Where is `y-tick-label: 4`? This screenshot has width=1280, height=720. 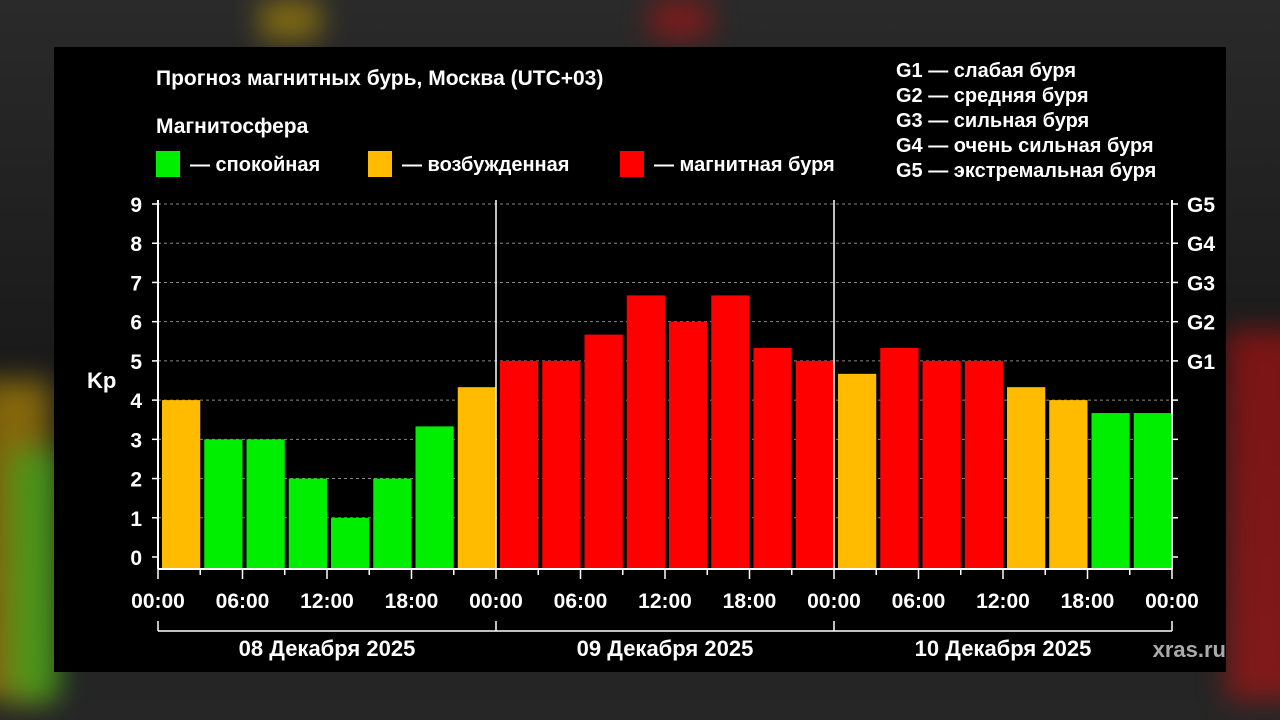
y-tick-label: 4 is located at coordinates (136, 401).